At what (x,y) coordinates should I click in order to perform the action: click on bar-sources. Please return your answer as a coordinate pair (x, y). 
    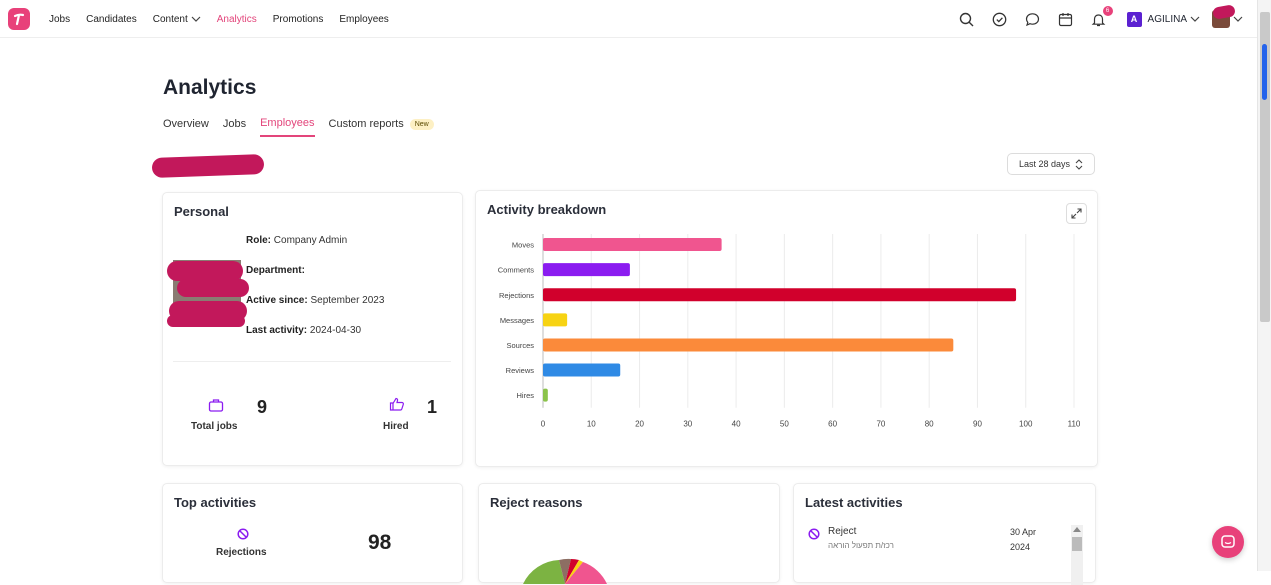
    Looking at the image, I should click on (748, 345).